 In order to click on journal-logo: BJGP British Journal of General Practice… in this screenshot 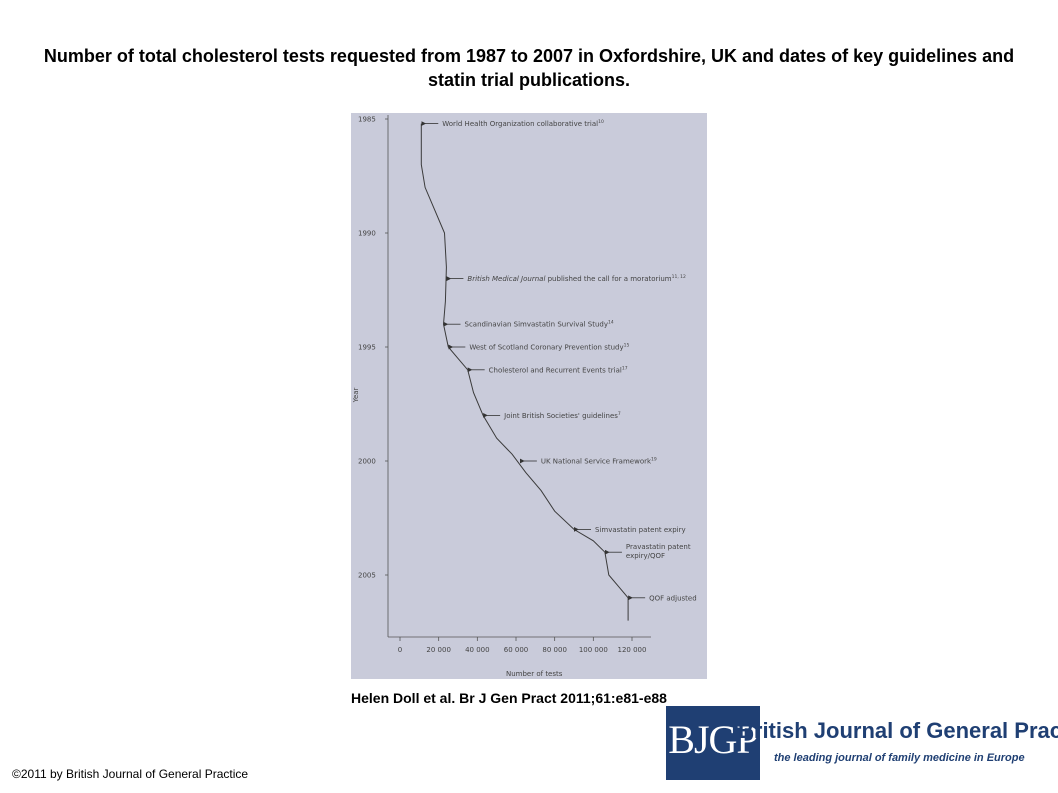, I will do `click(862, 743)`.